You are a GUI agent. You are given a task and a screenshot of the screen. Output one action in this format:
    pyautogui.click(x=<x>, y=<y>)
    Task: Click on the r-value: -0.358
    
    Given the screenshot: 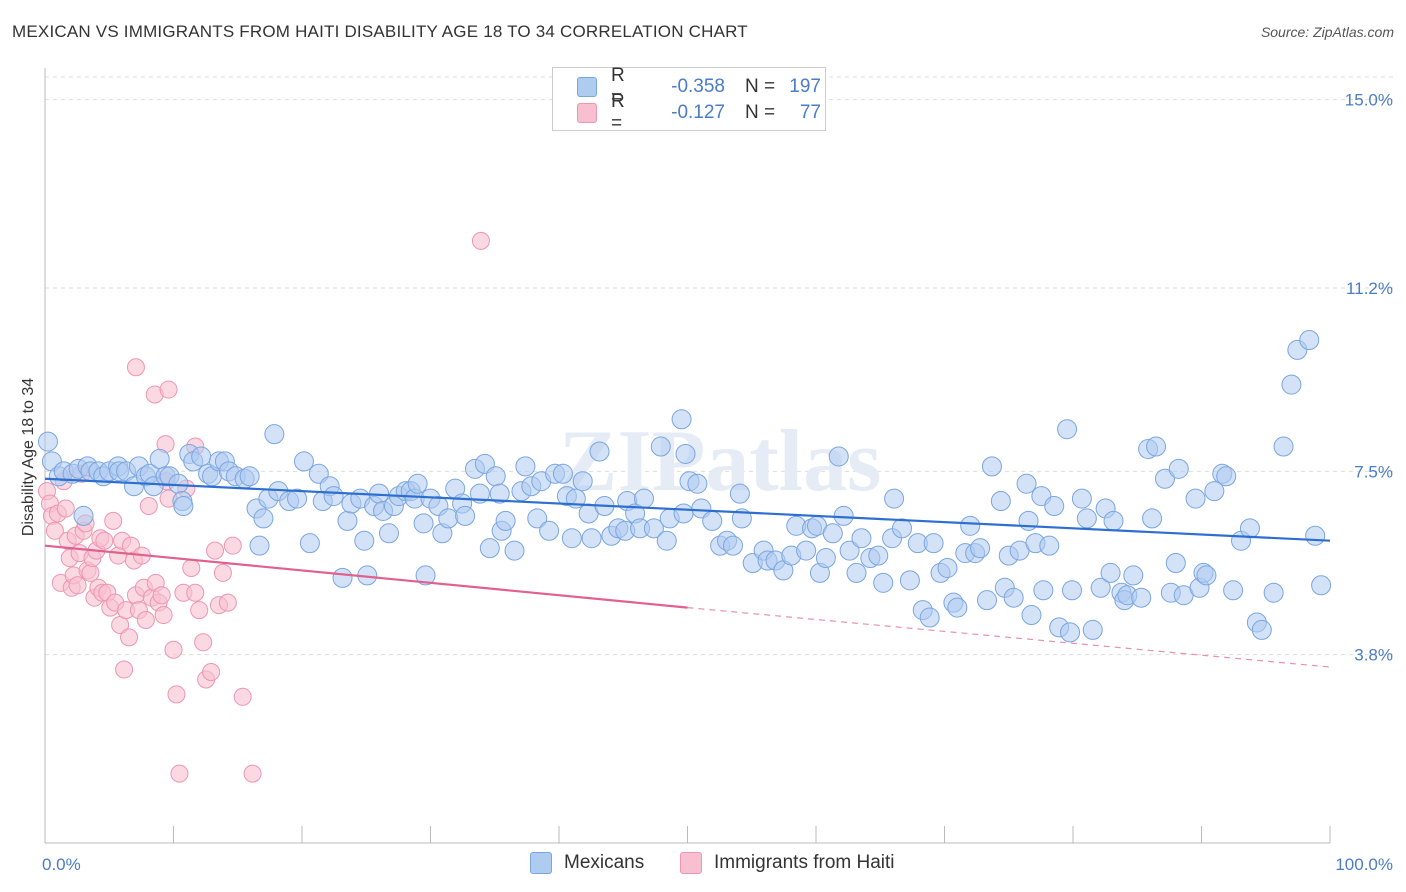 What is the action you would take?
    pyautogui.click(x=698, y=86)
    